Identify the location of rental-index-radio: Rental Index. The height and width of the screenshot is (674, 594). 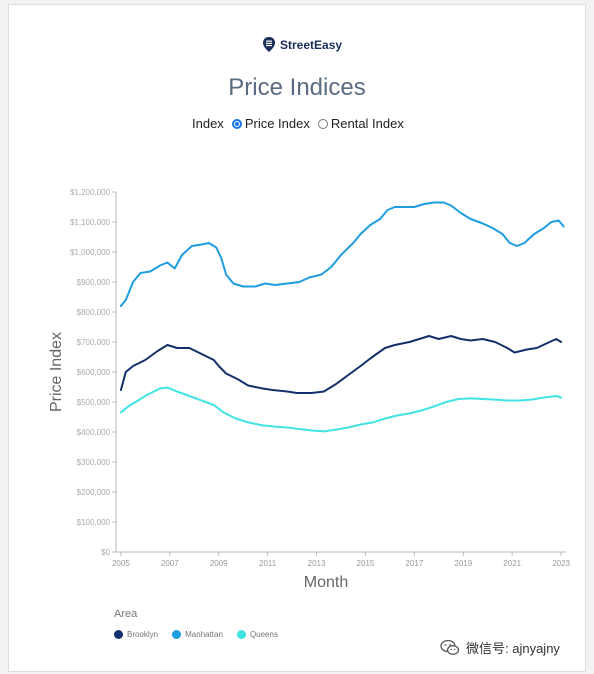
(360, 123).